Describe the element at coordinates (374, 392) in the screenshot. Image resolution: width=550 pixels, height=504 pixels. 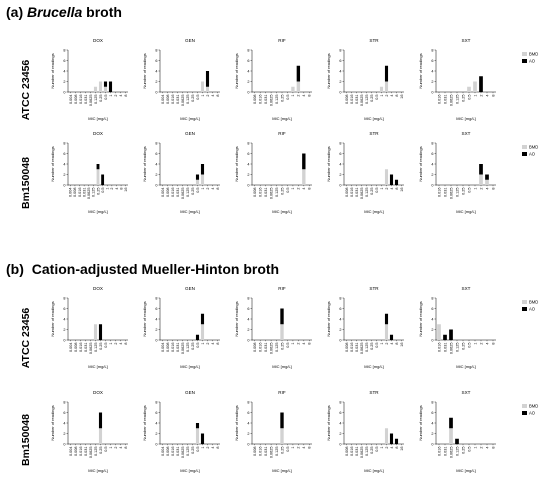
I see `chart-title: STR` at that location.